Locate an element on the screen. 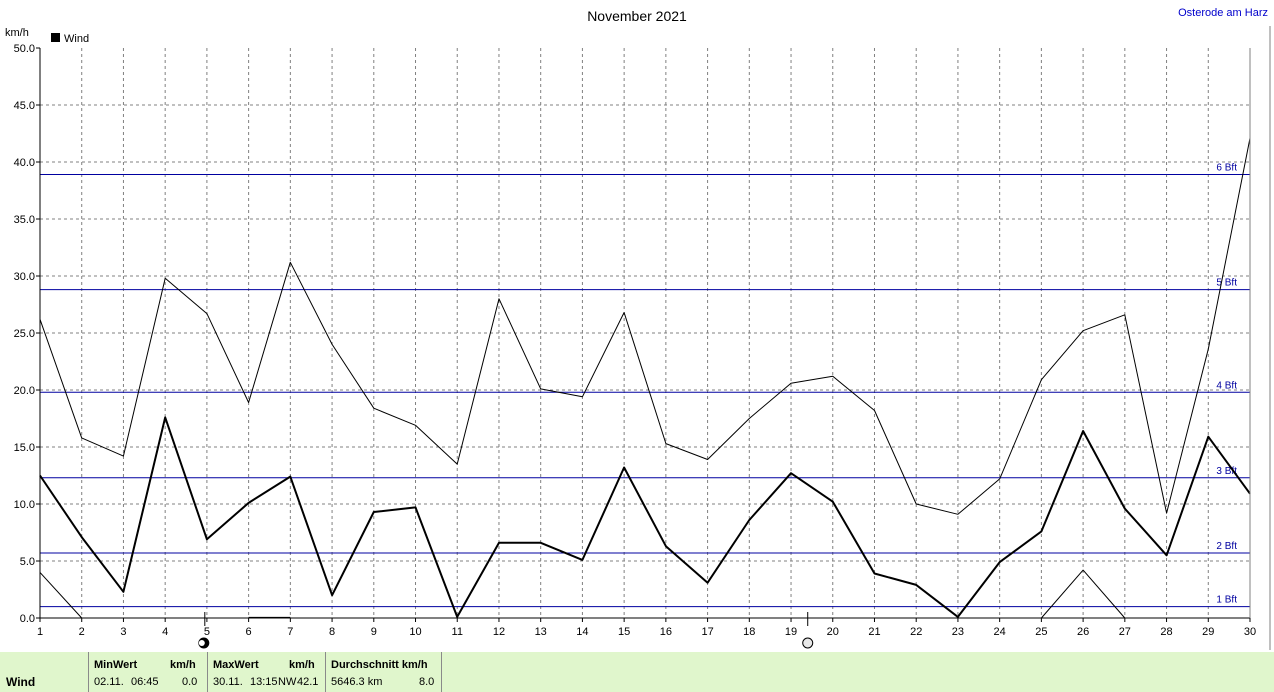  x-tick-label: 20 is located at coordinates (833, 632).